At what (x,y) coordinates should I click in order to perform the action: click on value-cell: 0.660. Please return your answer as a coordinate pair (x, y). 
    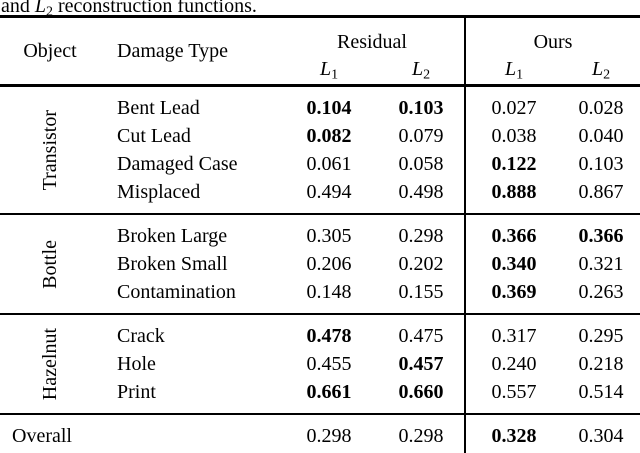
    Looking at the image, I should click on (421, 392).